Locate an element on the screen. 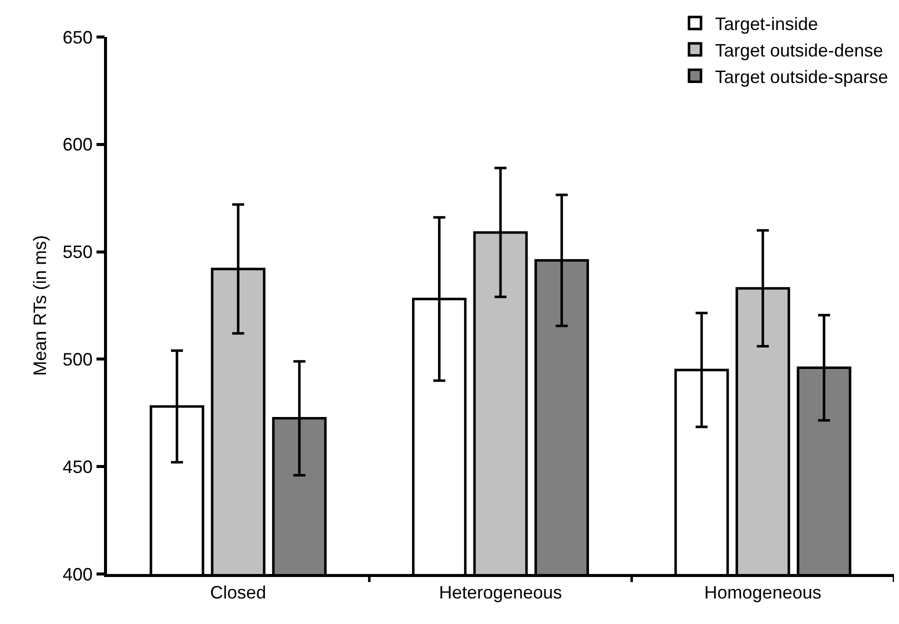 The image size is (899, 624). legend-label: Target-inside is located at coordinates (766, 24).